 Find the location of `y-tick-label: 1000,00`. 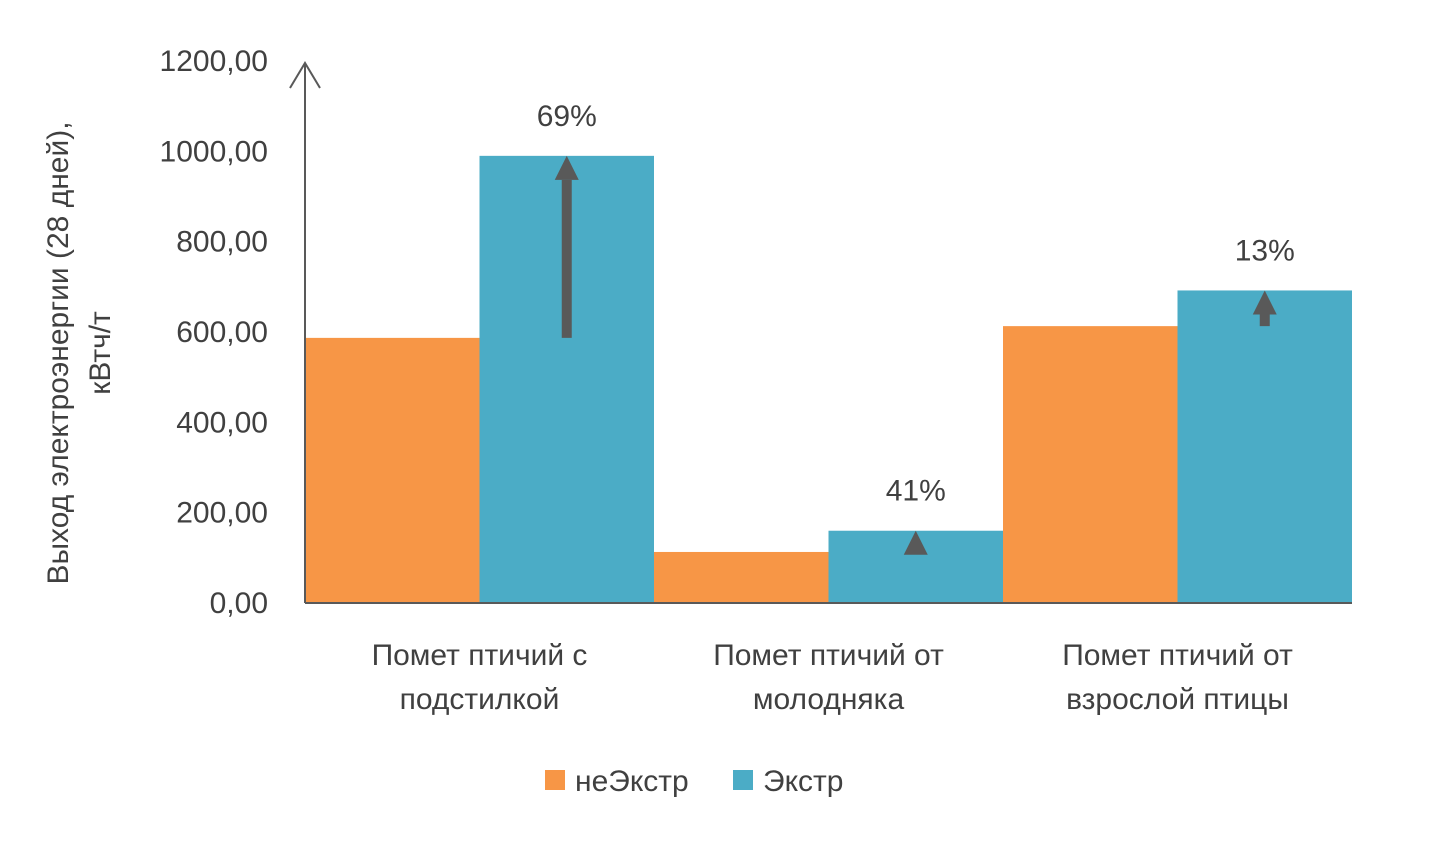

y-tick-label: 1000,00 is located at coordinates (214, 151).